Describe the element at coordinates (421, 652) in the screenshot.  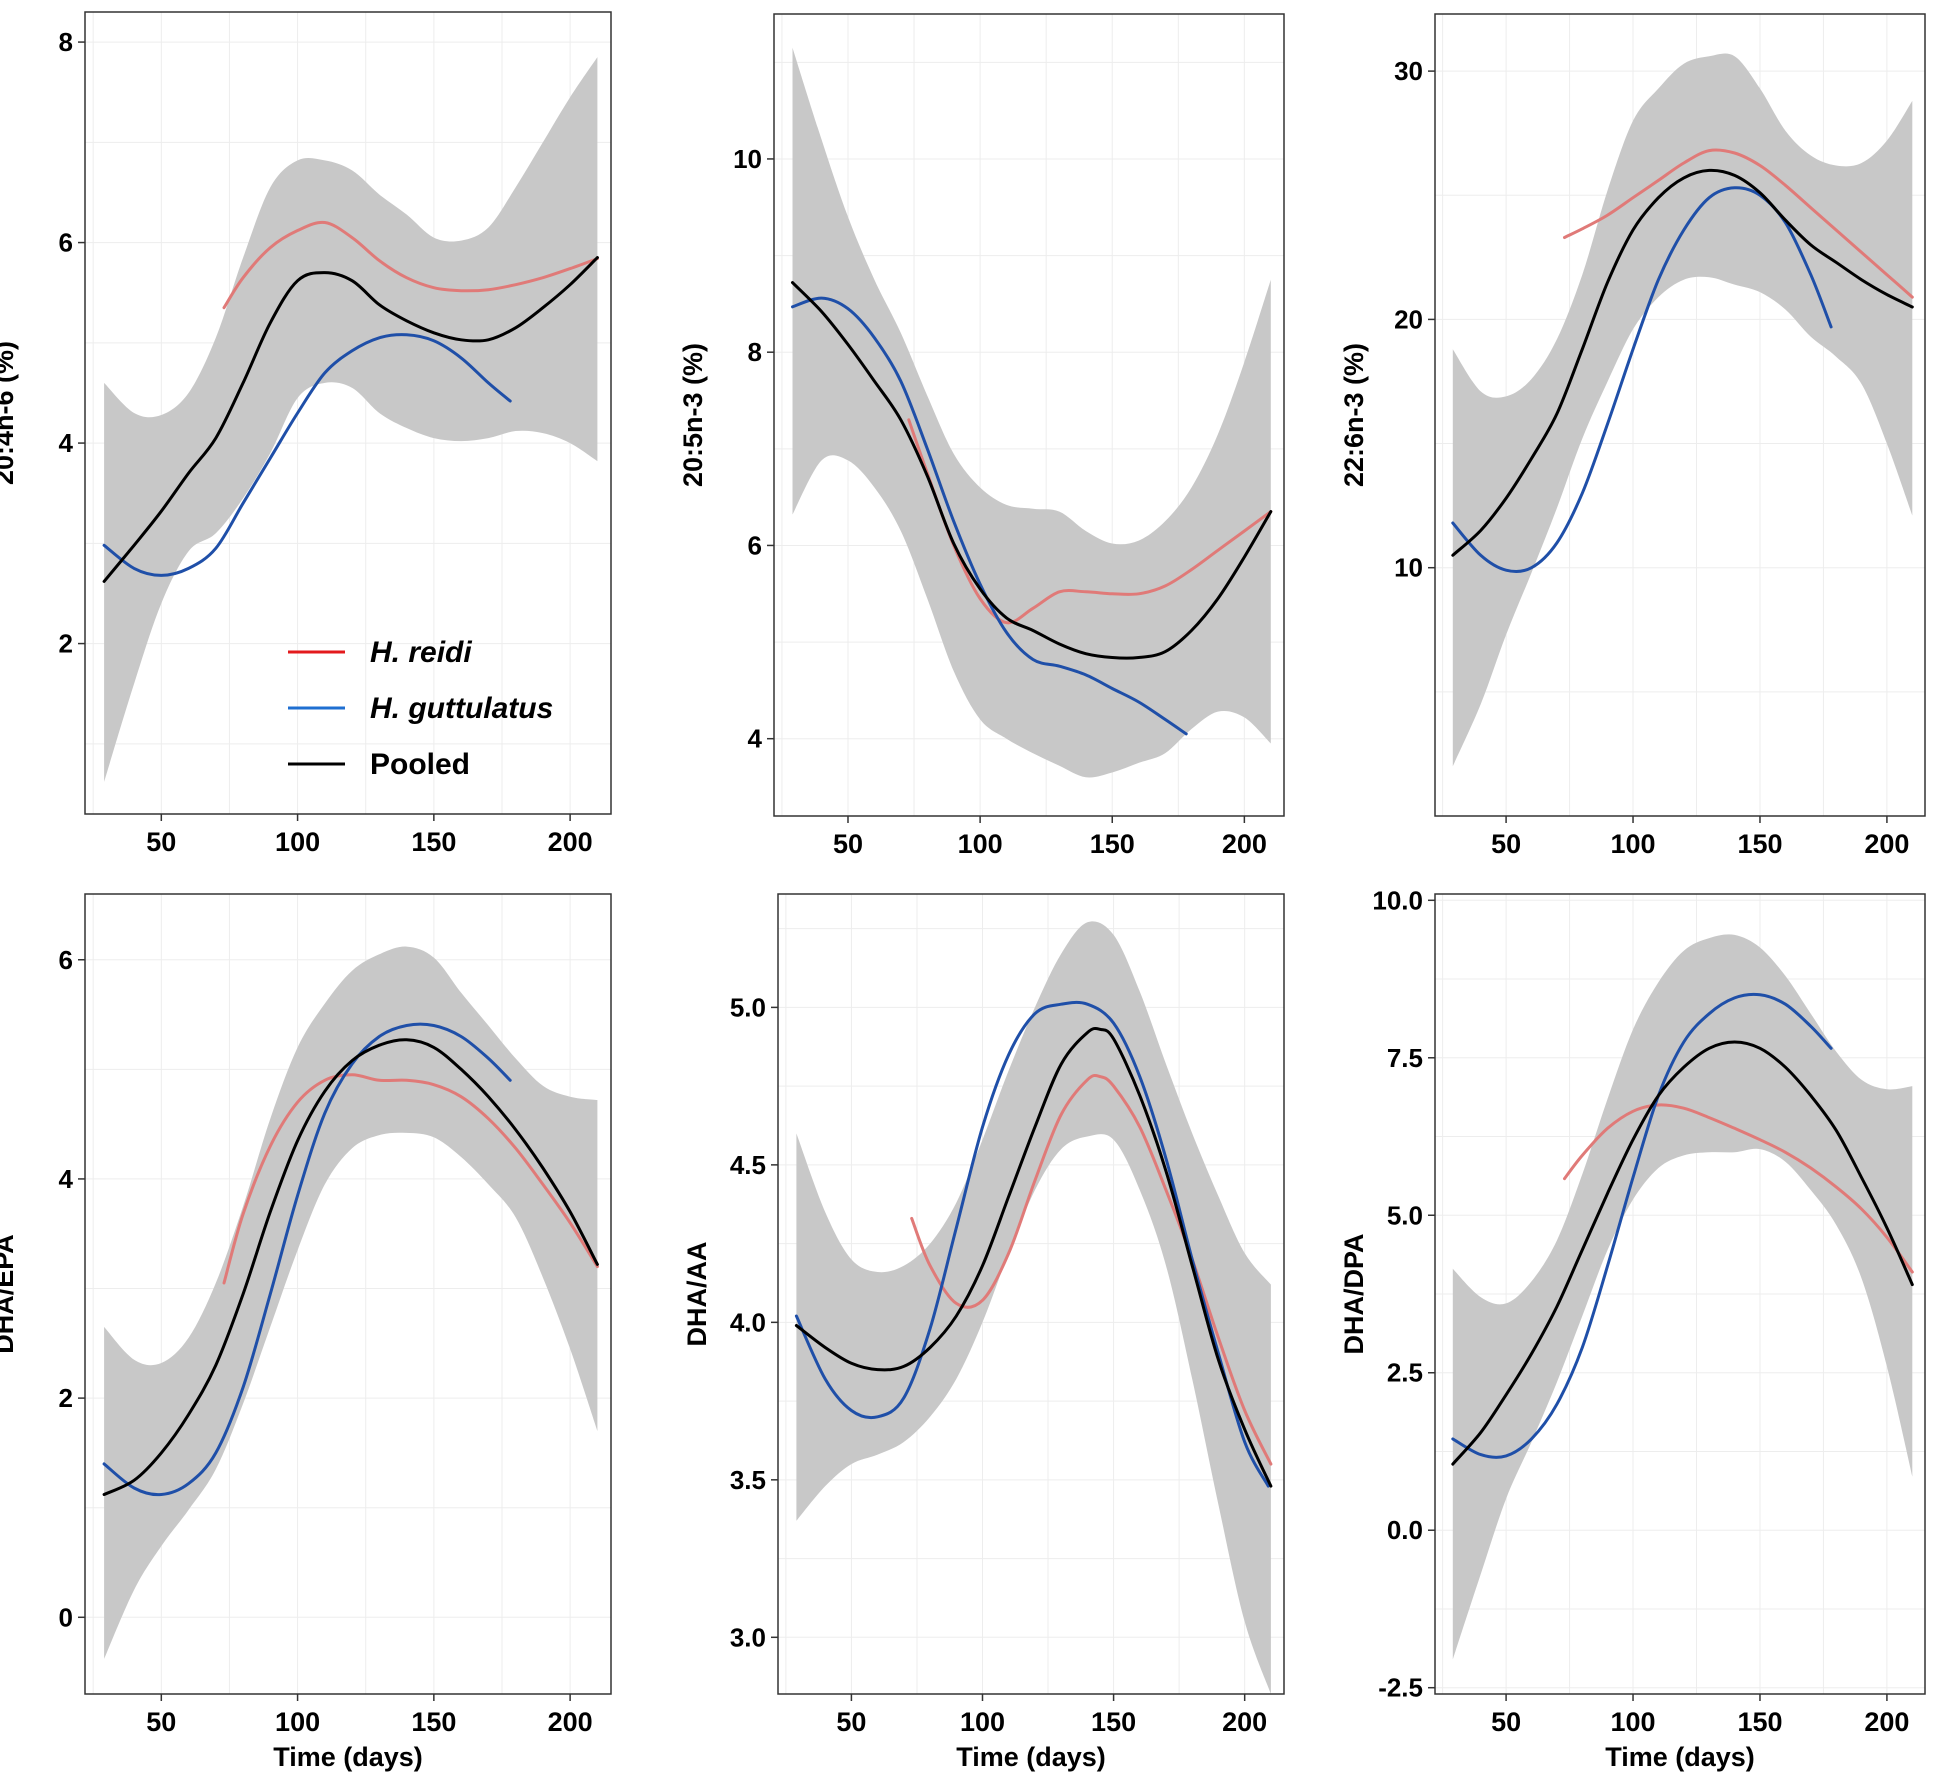
I see `legend-label-reidi: H. reidi` at that location.